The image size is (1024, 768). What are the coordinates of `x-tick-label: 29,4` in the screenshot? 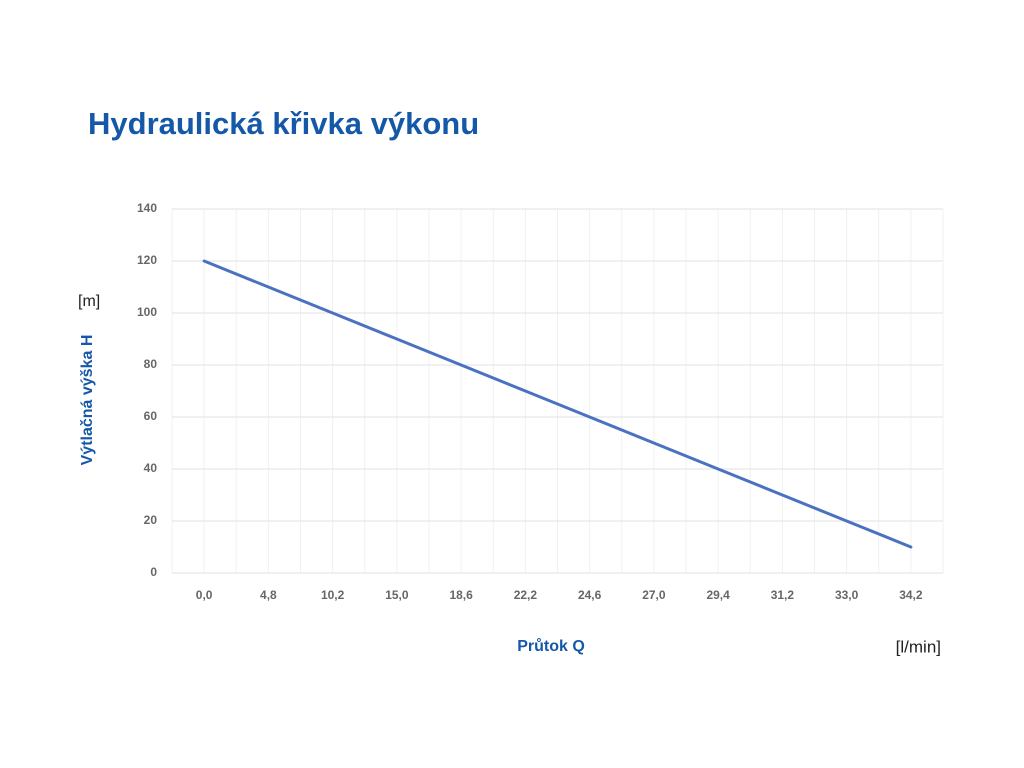 It's located at (718, 595).